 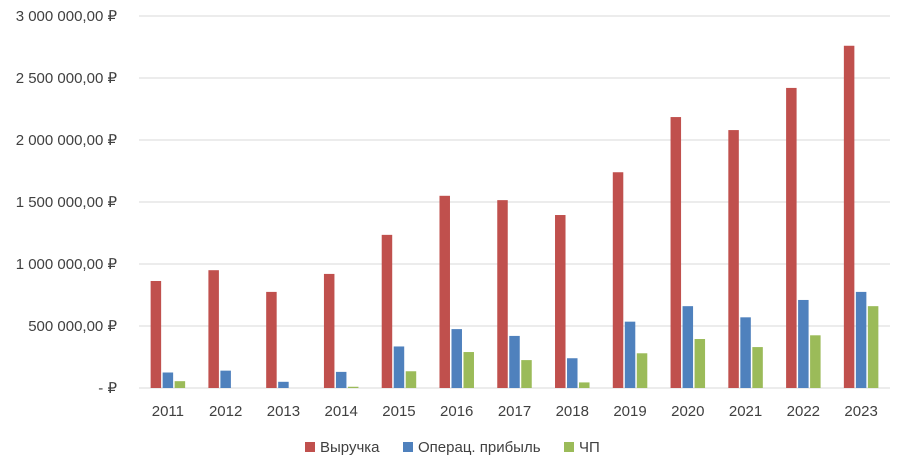 What do you see at coordinates (67, 264) in the screenshot?
I see `y-tick-label: 1 000 000,00 ₽` at bounding box center [67, 264].